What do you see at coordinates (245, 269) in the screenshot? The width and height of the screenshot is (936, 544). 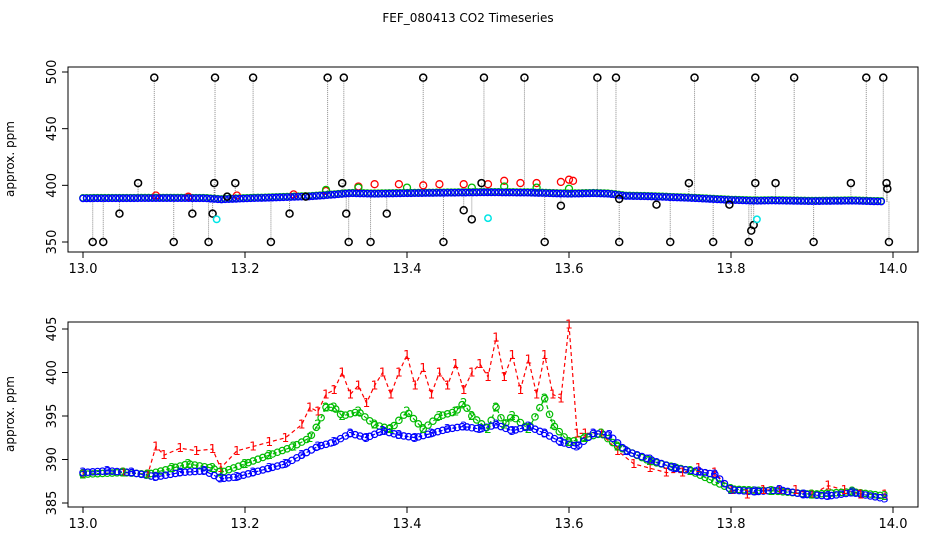 I see `top-x-tick-label: 13.2` at bounding box center [245, 269].